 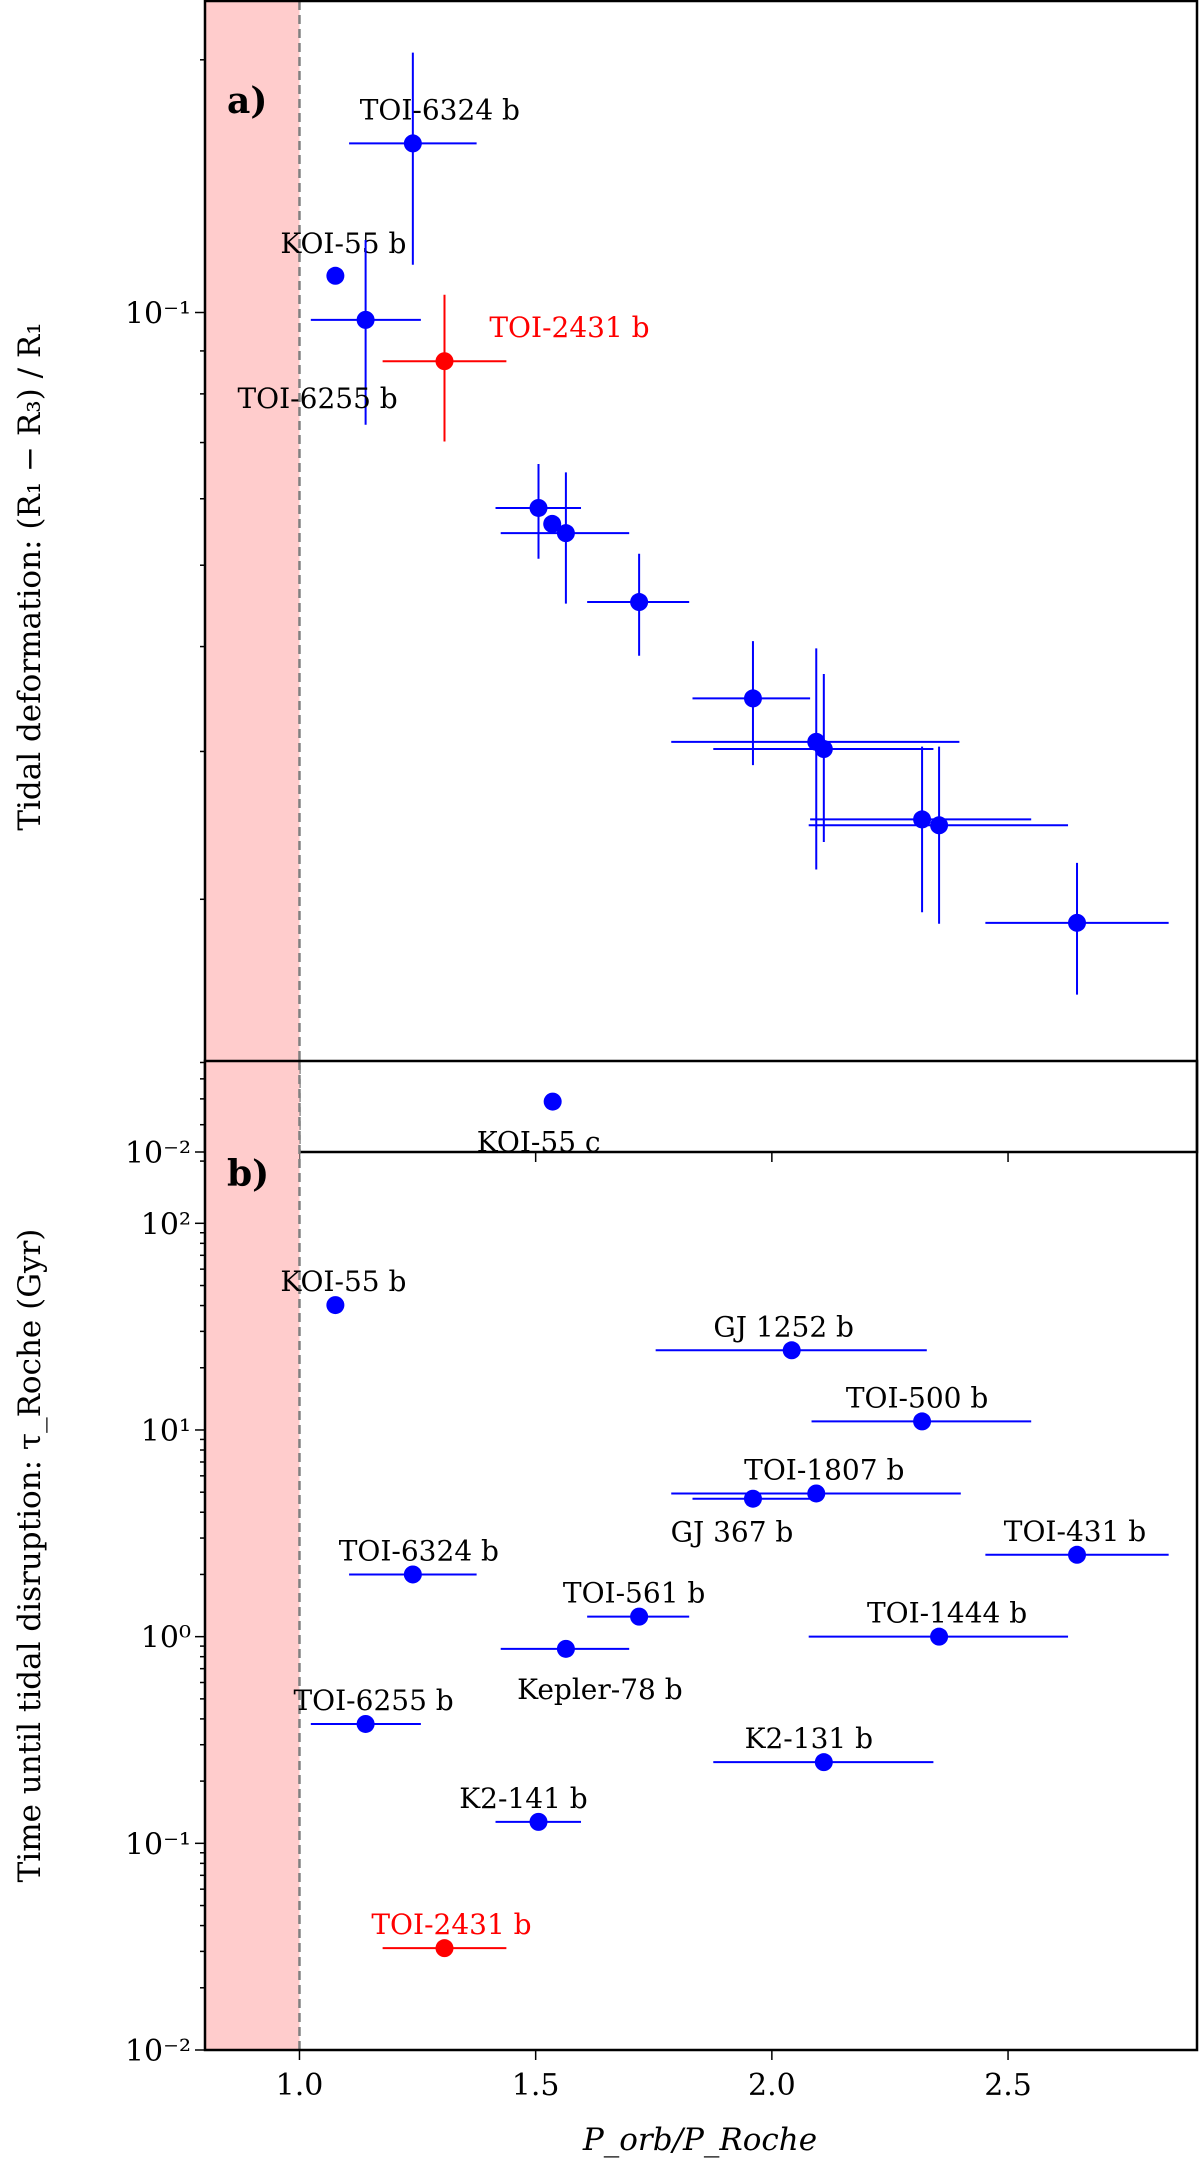 What do you see at coordinates (1008, 2085) in the screenshot?
I see `x-tick-label: 2.5` at bounding box center [1008, 2085].